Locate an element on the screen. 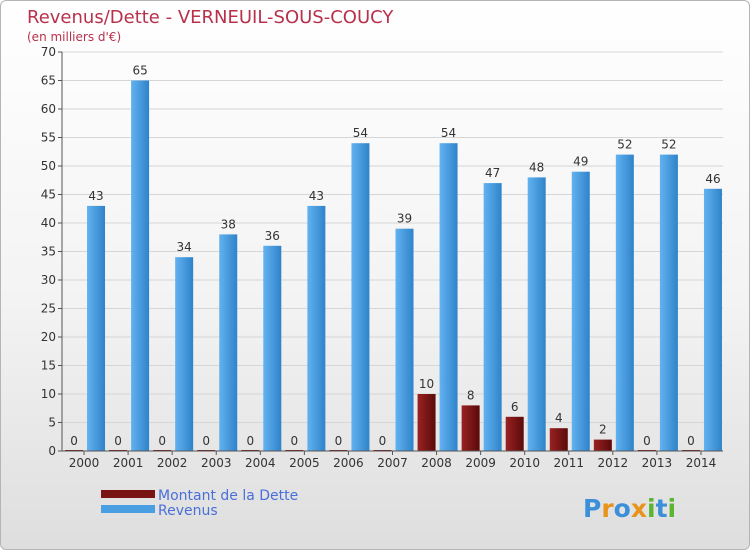 The height and width of the screenshot is (550, 750). logo-letter: x is located at coordinates (639, 508).